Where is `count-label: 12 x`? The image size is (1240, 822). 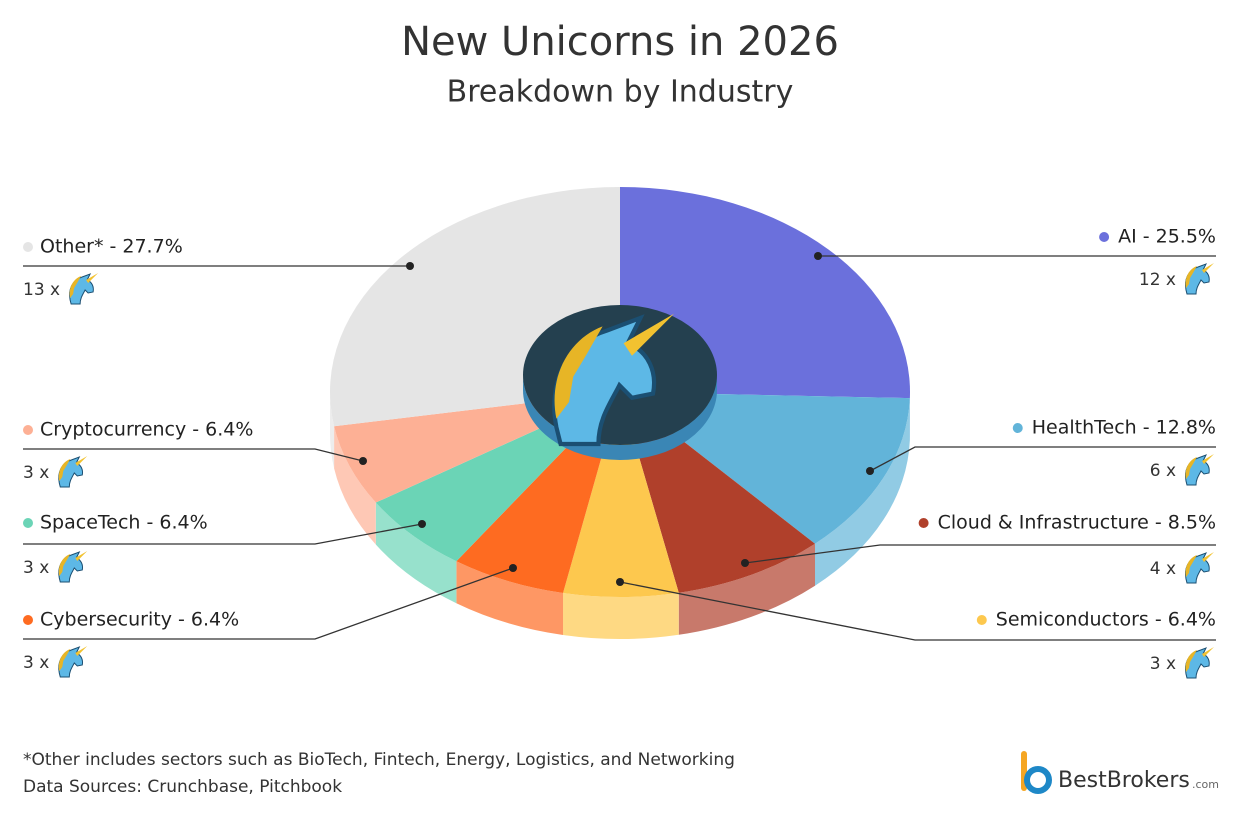 count-label: 12 x is located at coordinates (1157, 280).